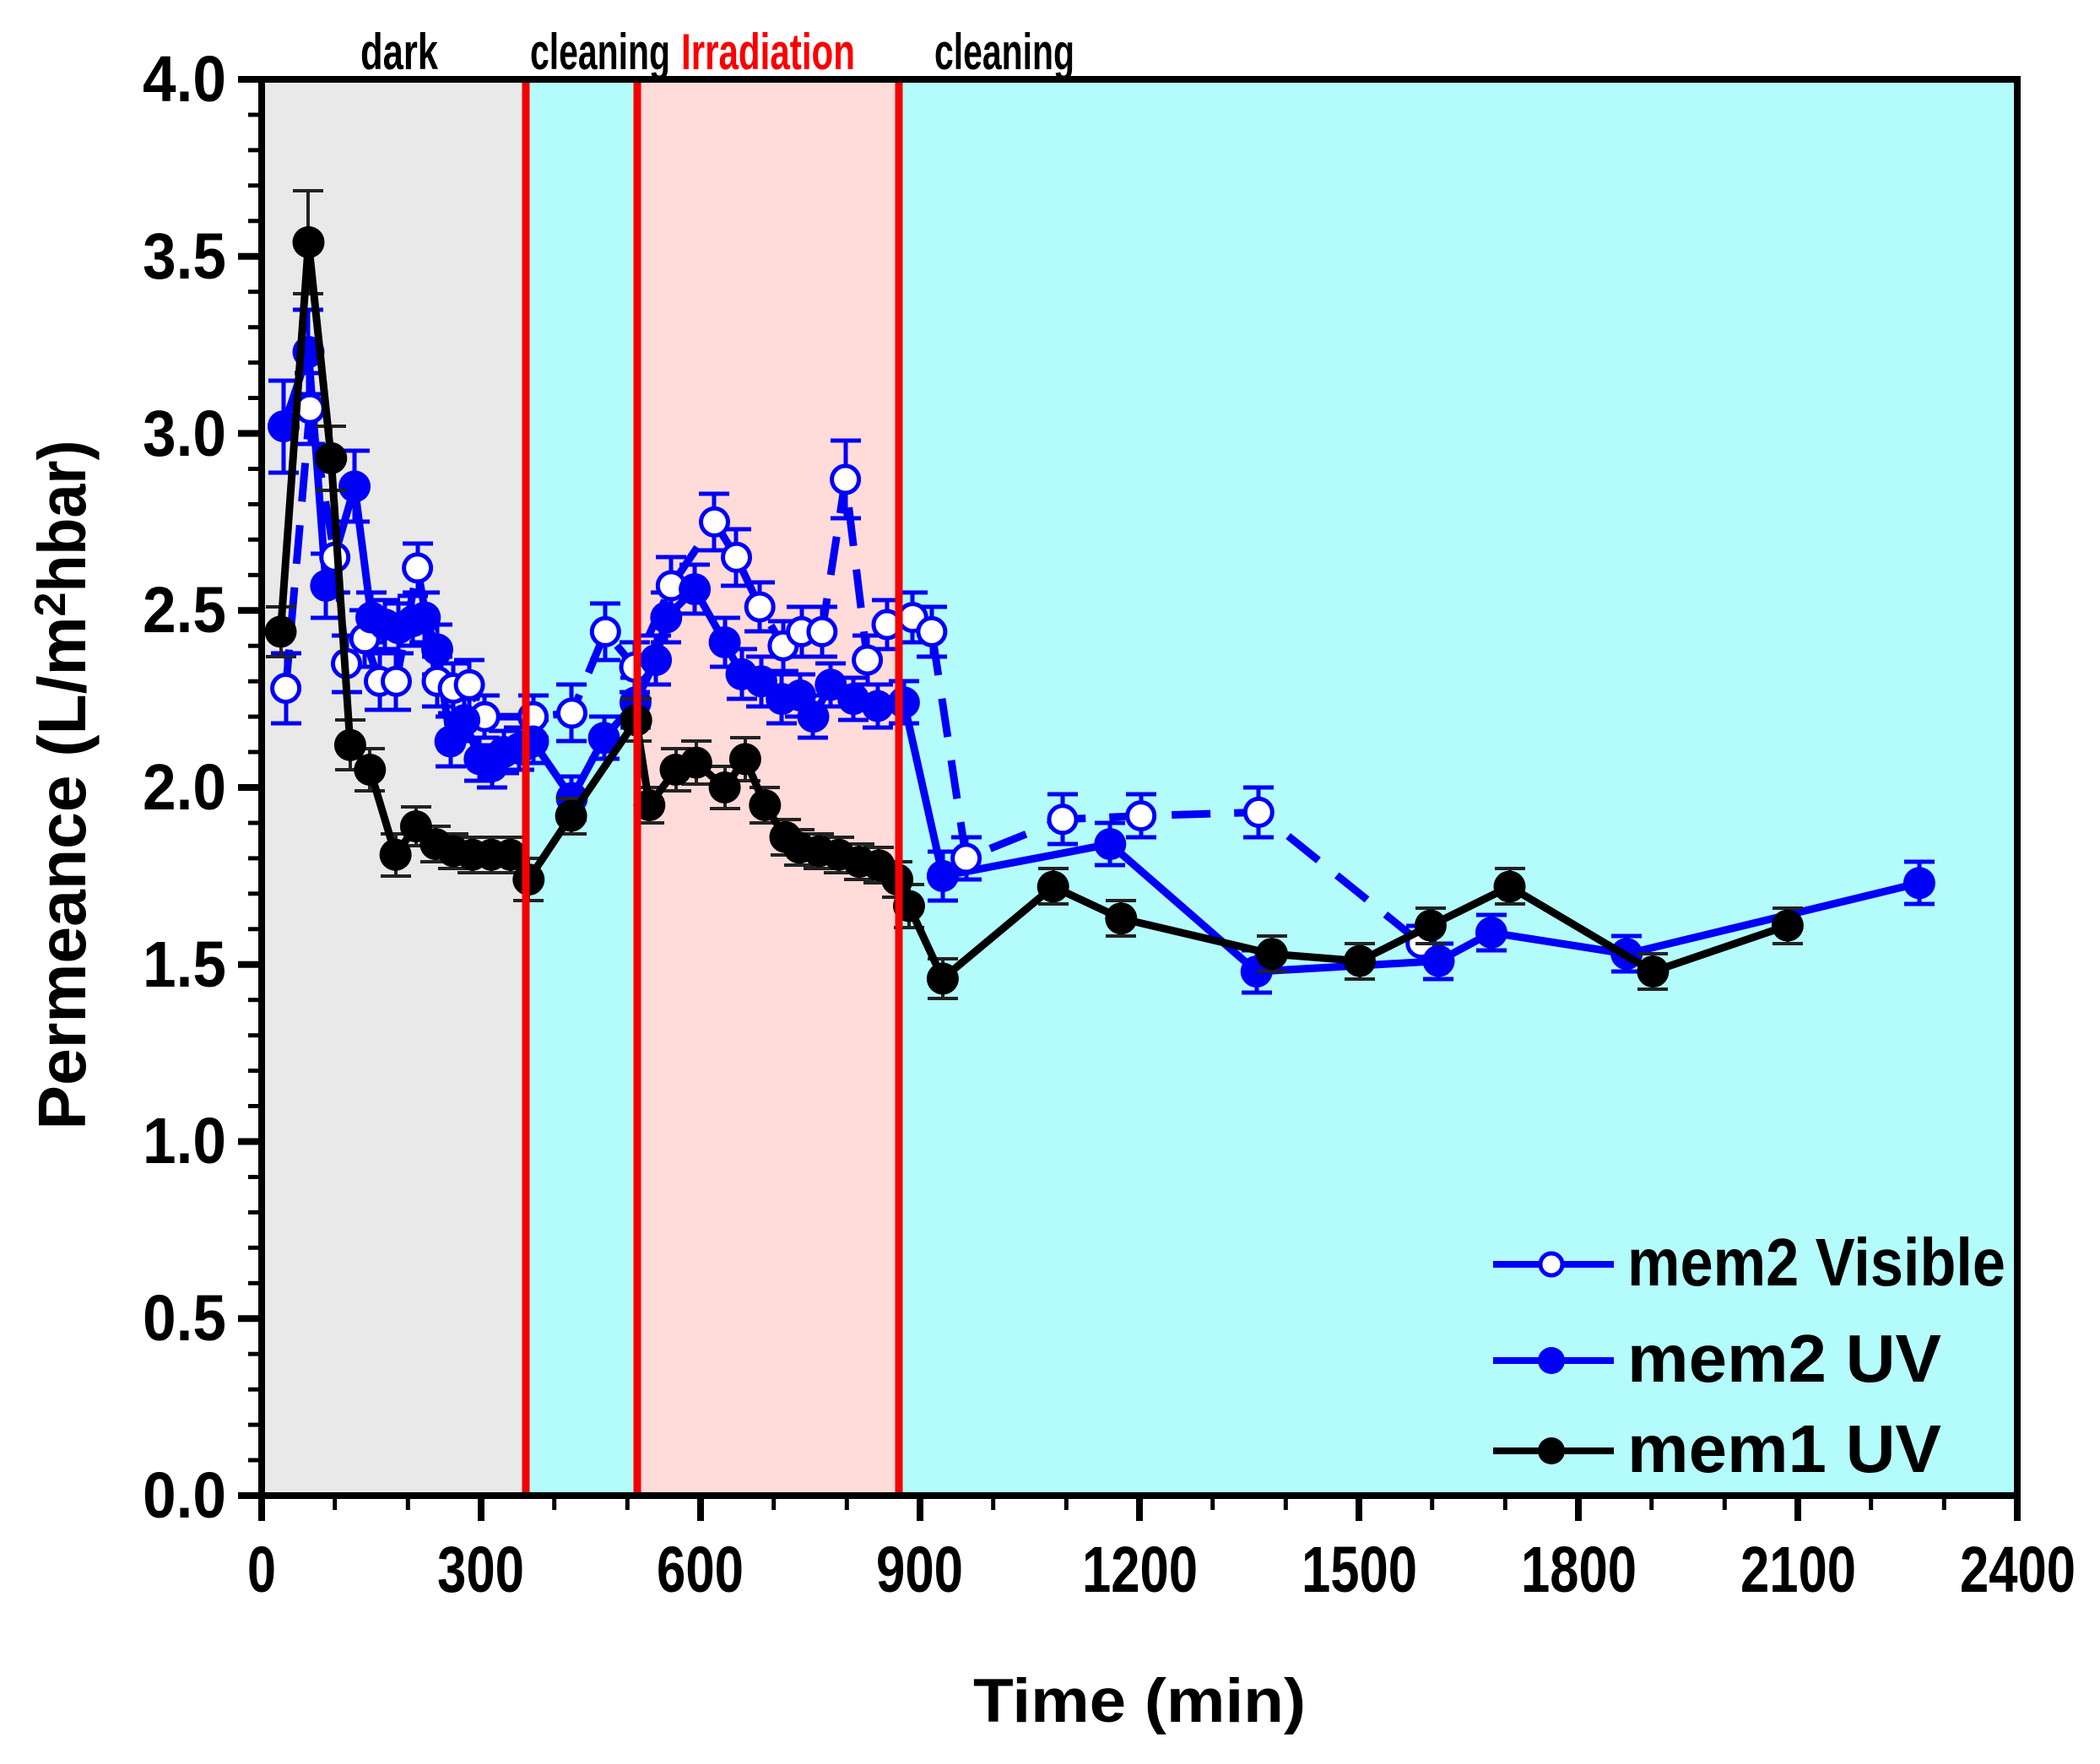  What do you see at coordinates (1359, 1570) in the screenshot?
I see `svg-text: 1500` at bounding box center [1359, 1570].